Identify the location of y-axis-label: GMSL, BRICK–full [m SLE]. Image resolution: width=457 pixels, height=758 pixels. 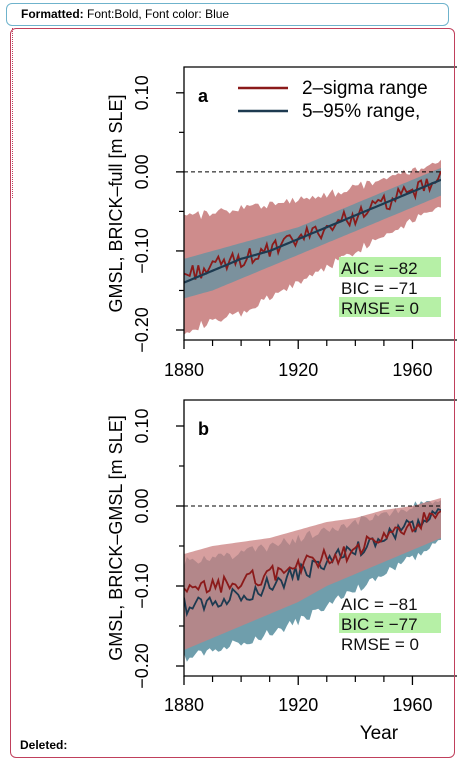
(116, 203).